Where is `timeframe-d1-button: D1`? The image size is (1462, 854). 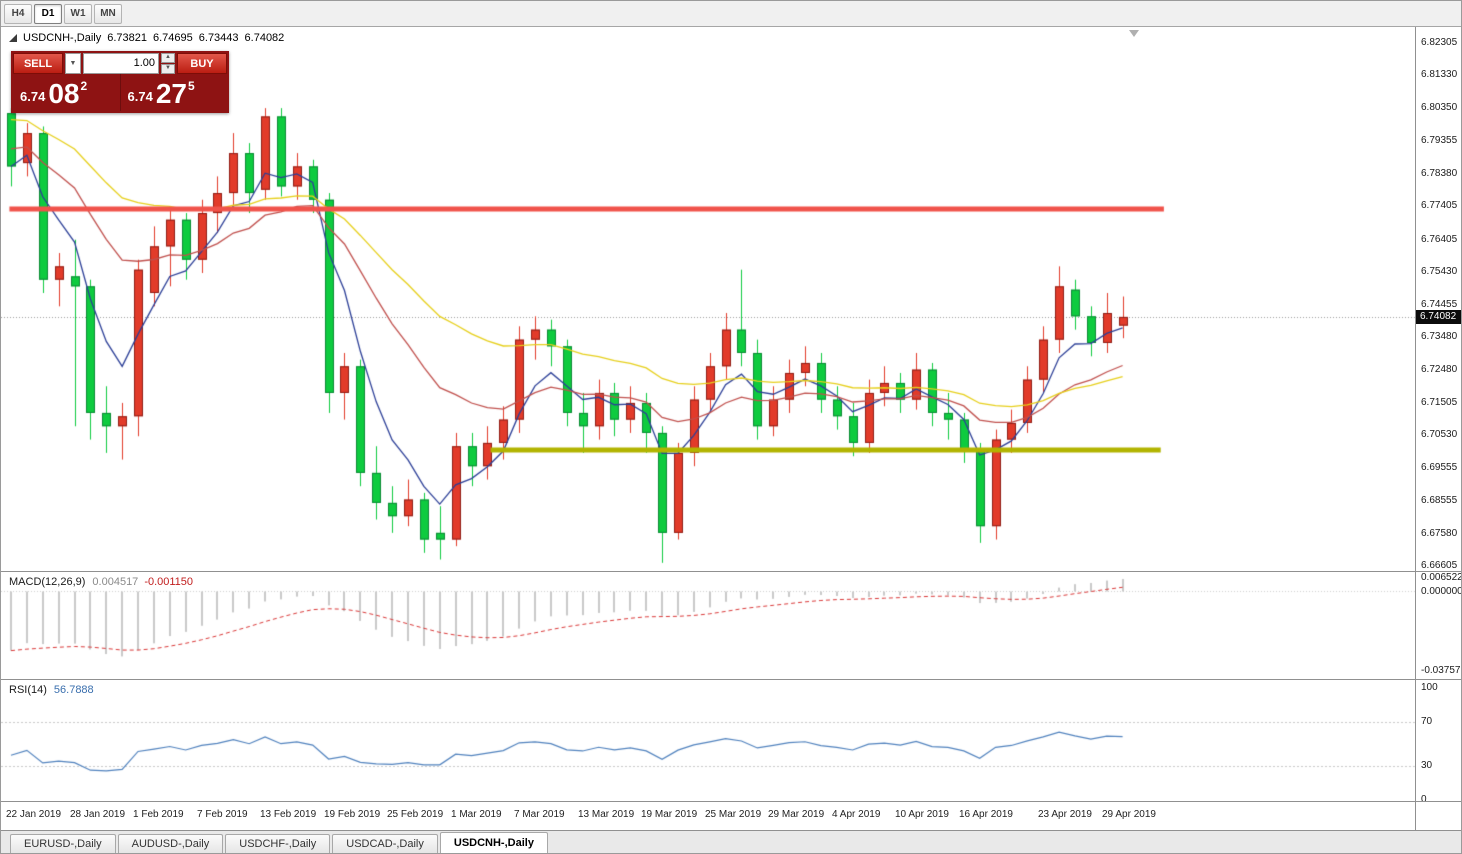 timeframe-d1-button: D1 is located at coordinates (48, 13).